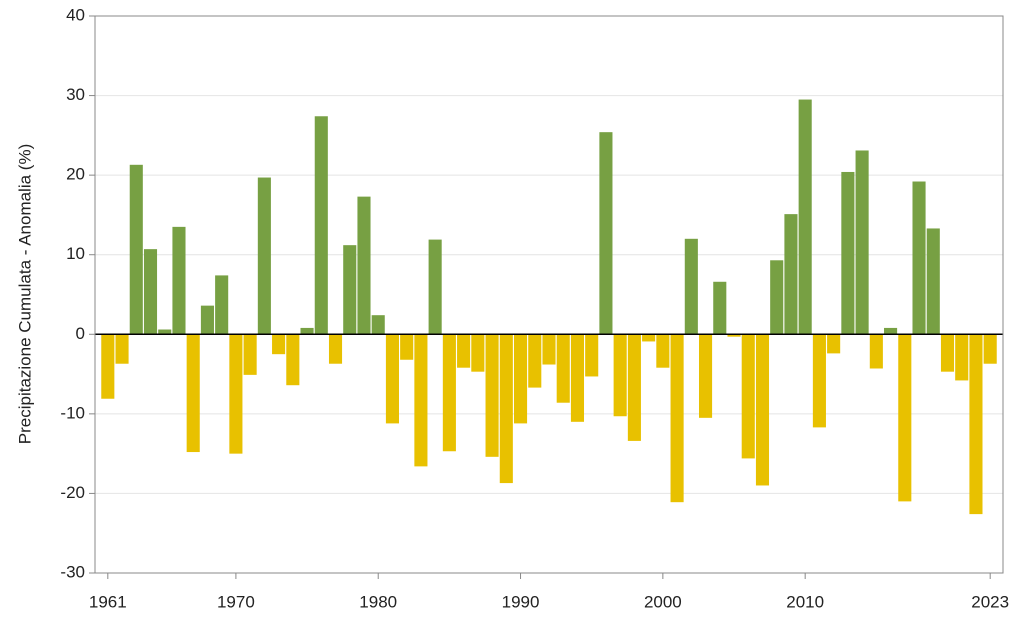 This screenshot has width=1015, height=621. What do you see at coordinates (805, 601) in the screenshot?
I see `x-tick-label: 2010` at bounding box center [805, 601].